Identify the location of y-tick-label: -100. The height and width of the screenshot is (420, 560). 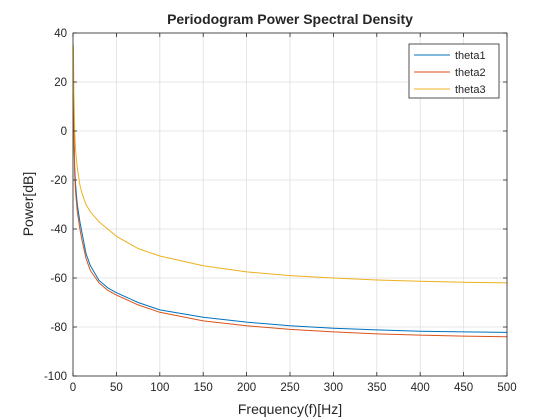
(55, 377).